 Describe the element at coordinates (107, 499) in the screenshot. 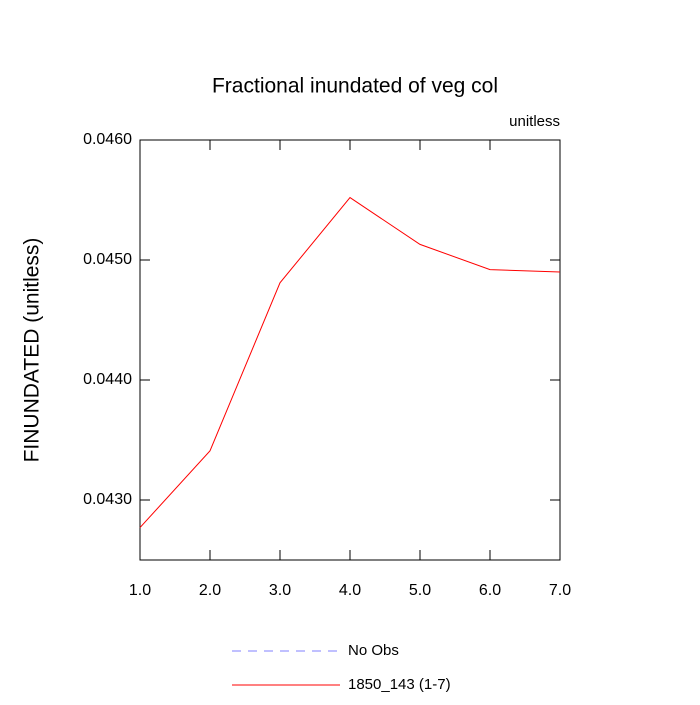

I see `y-tick-label: 0.0430` at that location.